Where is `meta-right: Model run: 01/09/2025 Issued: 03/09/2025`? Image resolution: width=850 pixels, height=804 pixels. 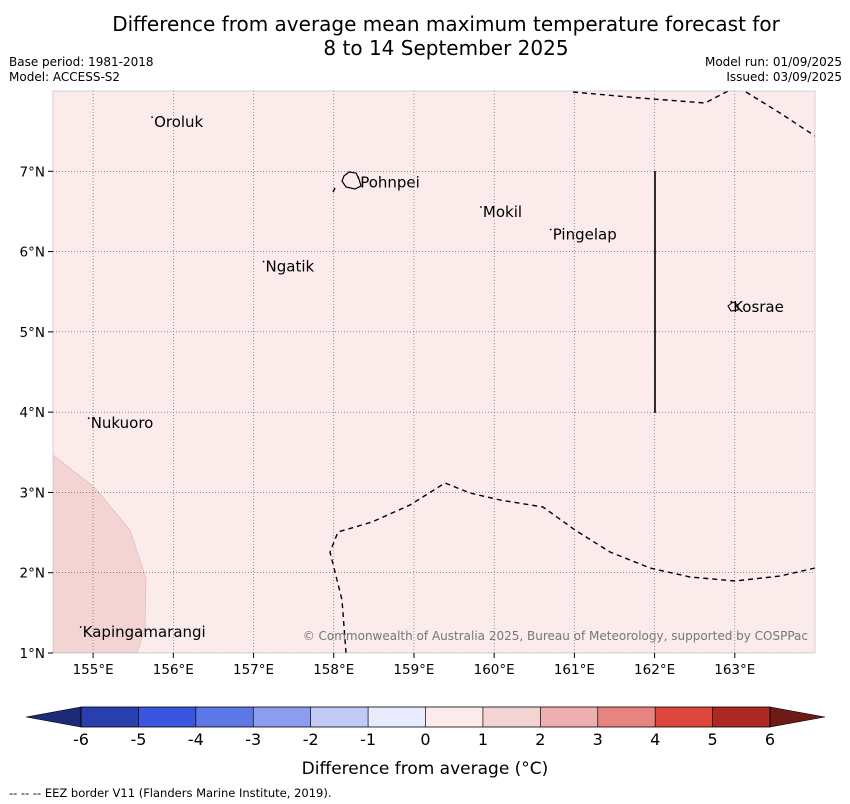 meta-right: Model run: 01/09/2025 Issued: 03/09/2025 is located at coordinates (773, 70).